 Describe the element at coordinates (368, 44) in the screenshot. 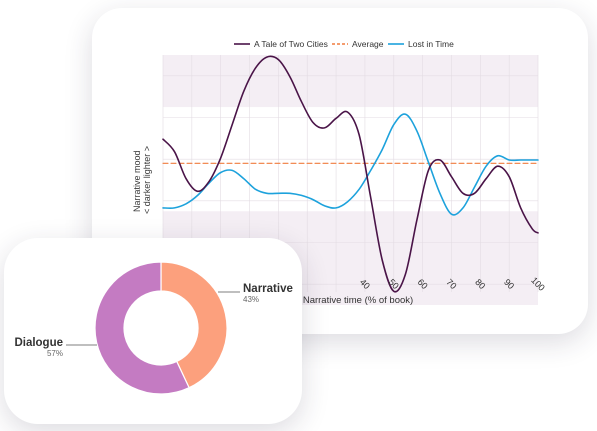

I see `legend-label-average: Average` at that location.